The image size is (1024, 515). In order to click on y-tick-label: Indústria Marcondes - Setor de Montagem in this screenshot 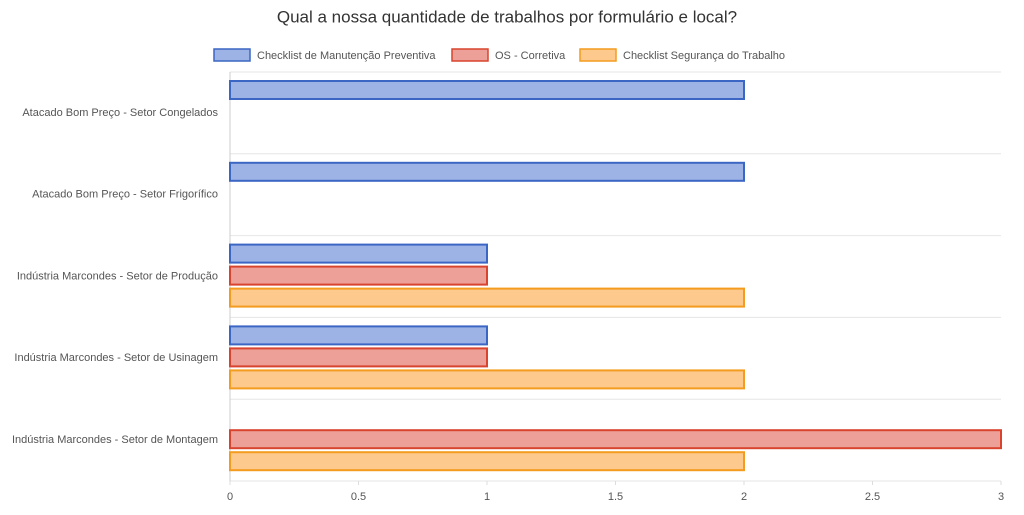, I will do `click(115, 440)`.